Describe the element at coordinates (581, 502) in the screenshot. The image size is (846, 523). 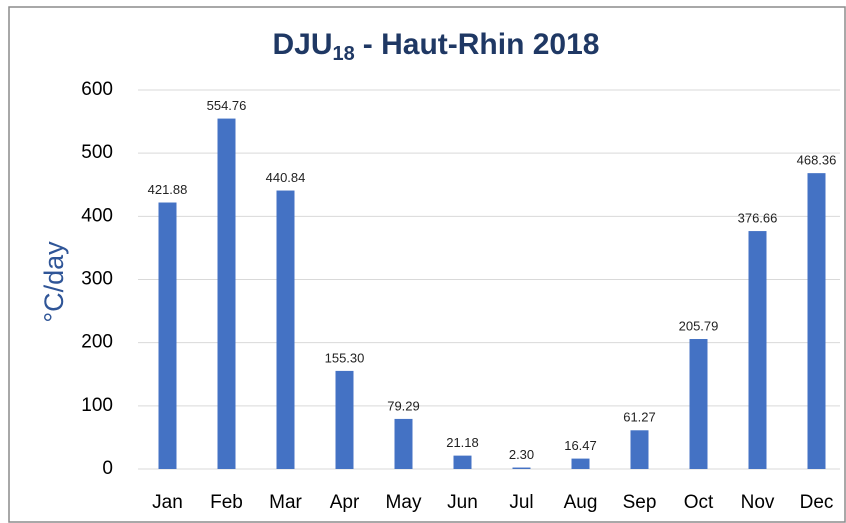
I see `x-tick-label: Aug` at that location.